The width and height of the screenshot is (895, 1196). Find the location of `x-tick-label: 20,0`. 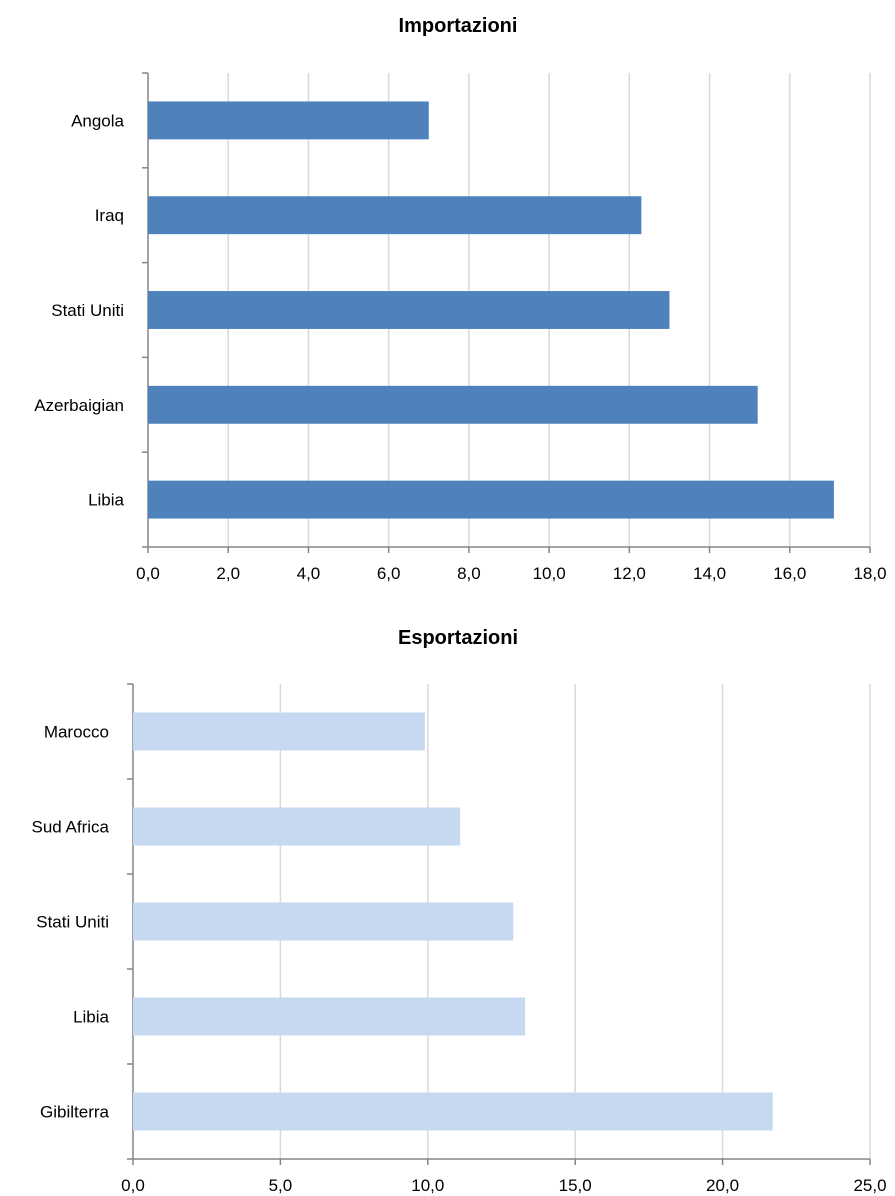

x-tick-label: 20,0 is located at coordinates (722, 1185).